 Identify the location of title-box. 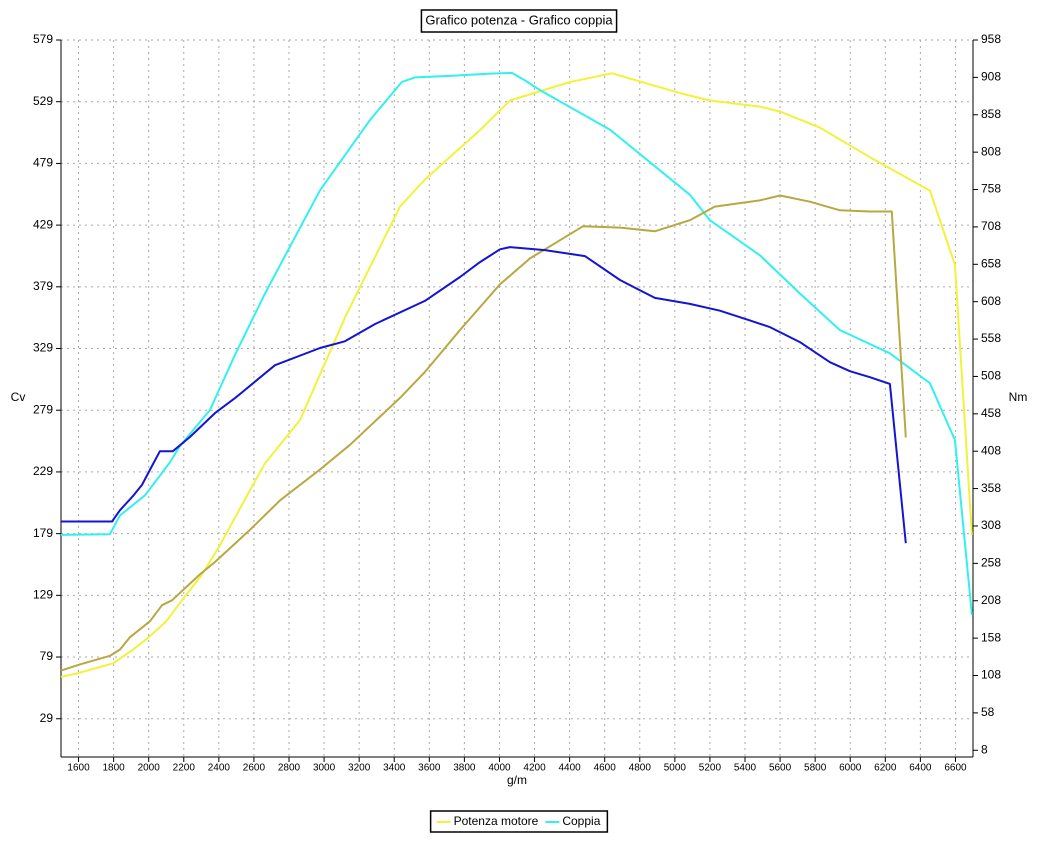
(519, 21).